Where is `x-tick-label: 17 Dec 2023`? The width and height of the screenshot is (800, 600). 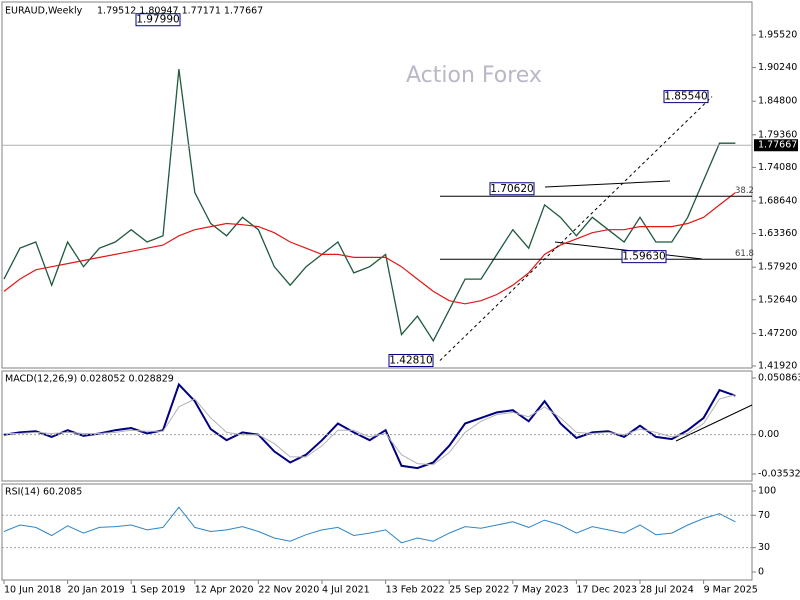
x-tick-label: 17 Dec 2023 is located at coordinates (606, 590).